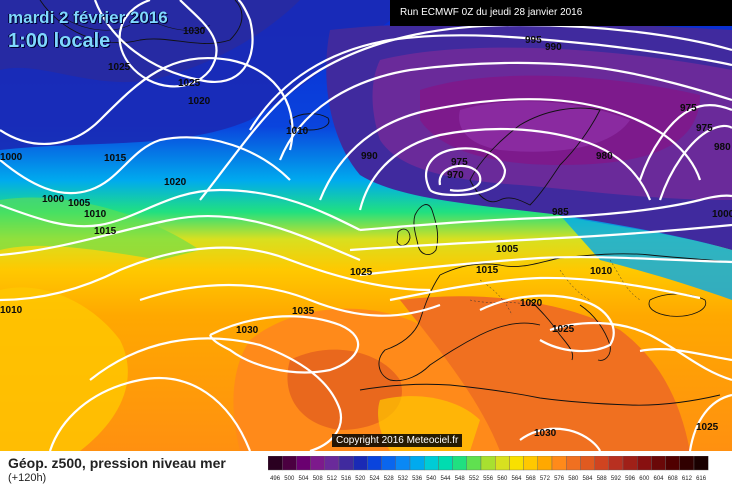 The height and width of the screenshot is (488, 732). What do you see at coordinates (289, 479) in the screenshot?
I see `legend-value: 500` at bounding box center [289, 479].